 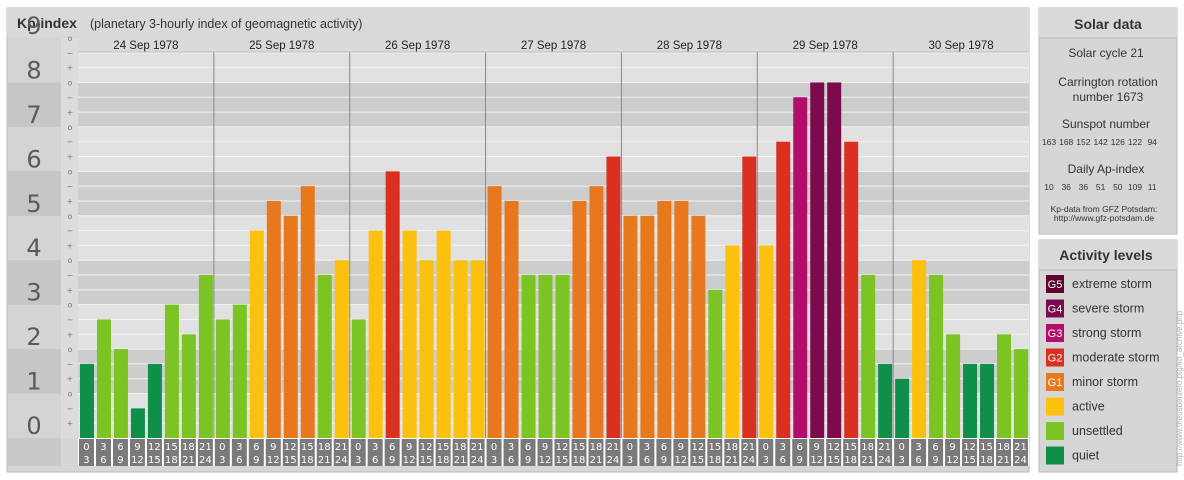 What do you see at coordinates (1135, 142) in the screenshot?
I see `solar-value: 122` at bounding box center [1135, 142].